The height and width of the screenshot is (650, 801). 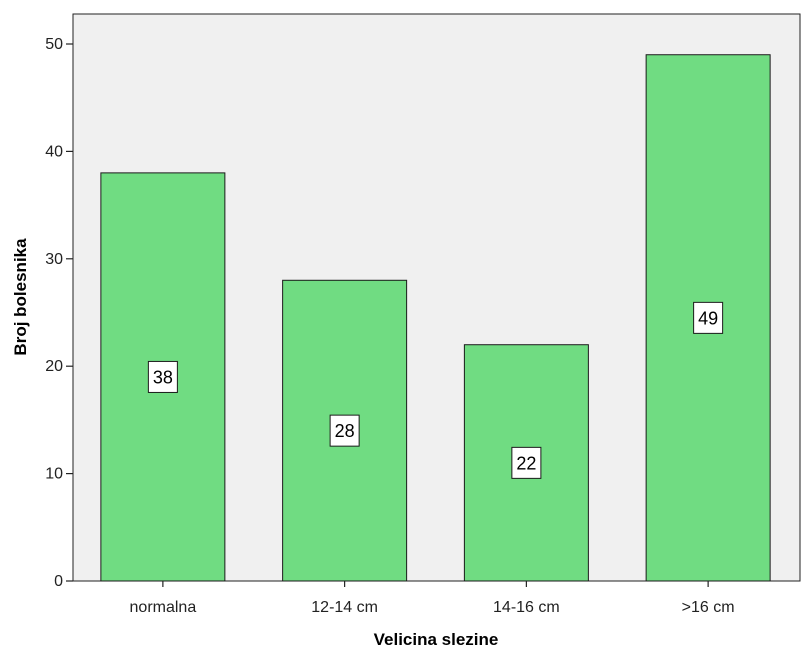 What do you see at coordinates (54, 366) in the screenshot?
I see `y-tick-label: 20` at bounding box center [54, 366].